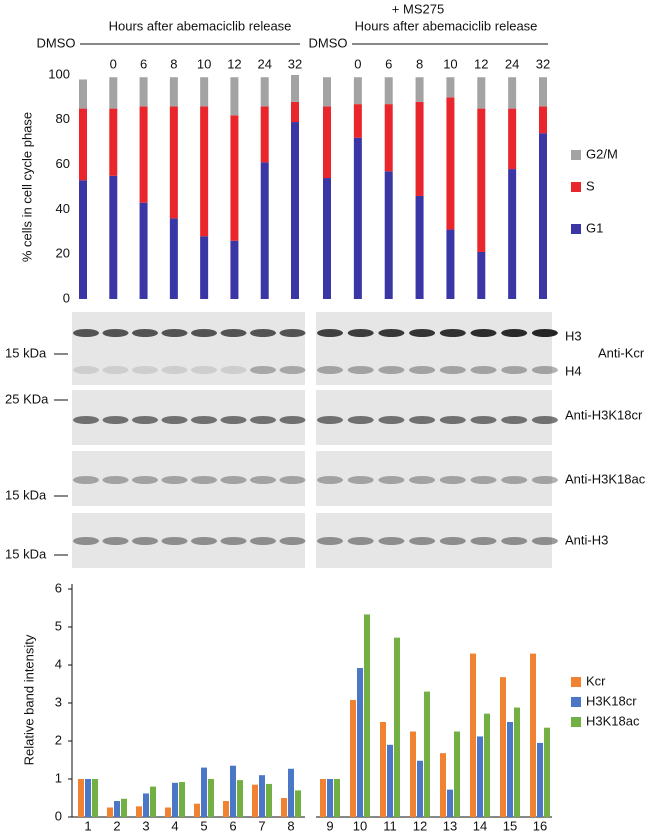  I want to click on x-tick-label: 6, so click(232, 825).